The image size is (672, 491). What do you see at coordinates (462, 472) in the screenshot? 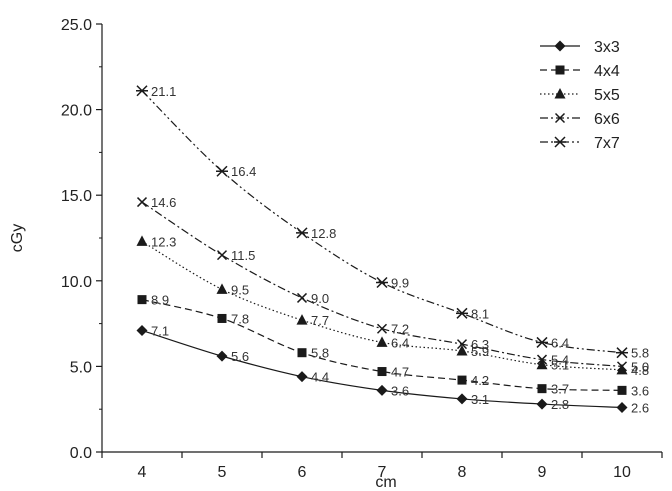
I see `x-tick-label: 8` at bounding box center [462, 472].